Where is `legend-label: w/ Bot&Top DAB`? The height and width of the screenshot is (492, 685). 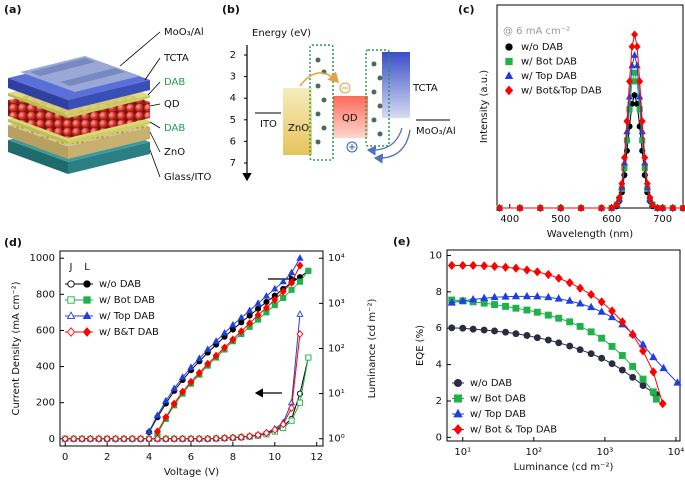
legend-label: w/ Bot&Top DAB is located at coordinates (561, 91).